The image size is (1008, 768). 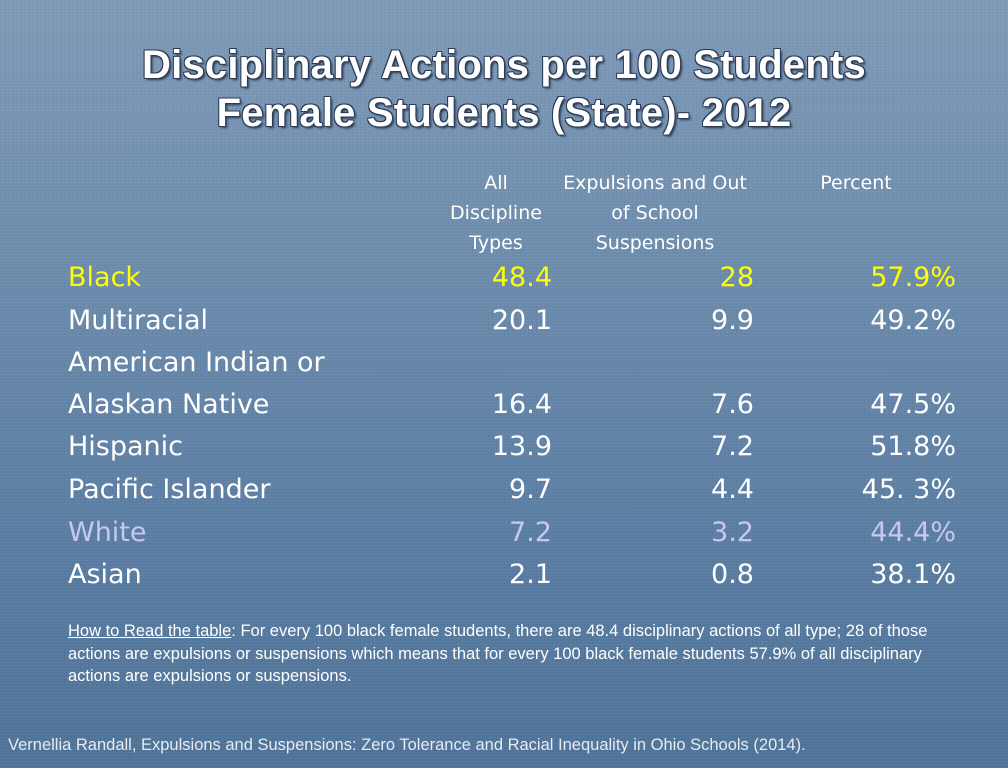 I want to click on row-label: American Indian or, so click(x=196, y=362).